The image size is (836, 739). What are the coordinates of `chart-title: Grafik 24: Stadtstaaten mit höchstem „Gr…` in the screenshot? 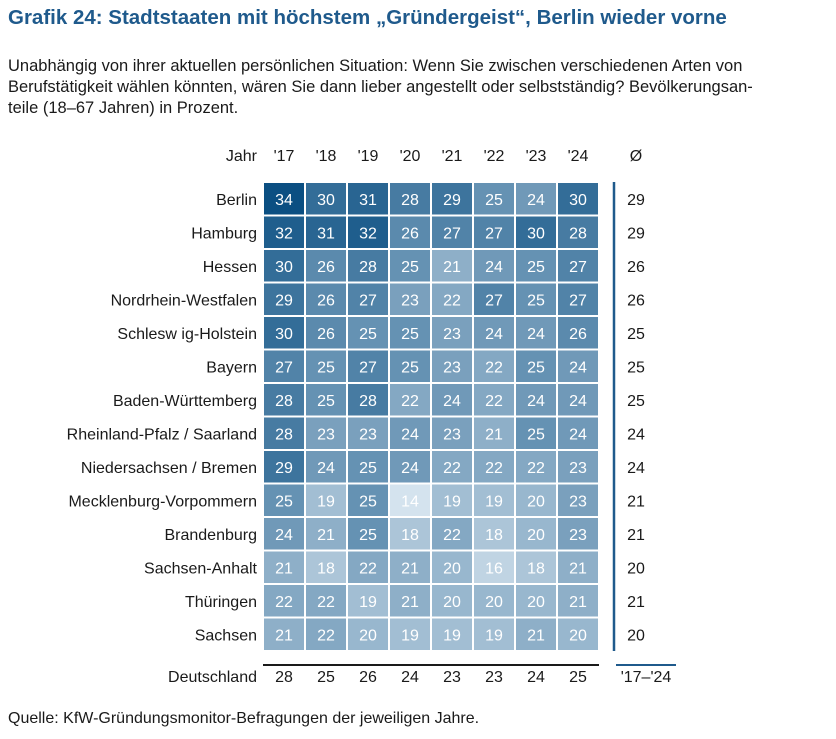 It's located at (367, 17).